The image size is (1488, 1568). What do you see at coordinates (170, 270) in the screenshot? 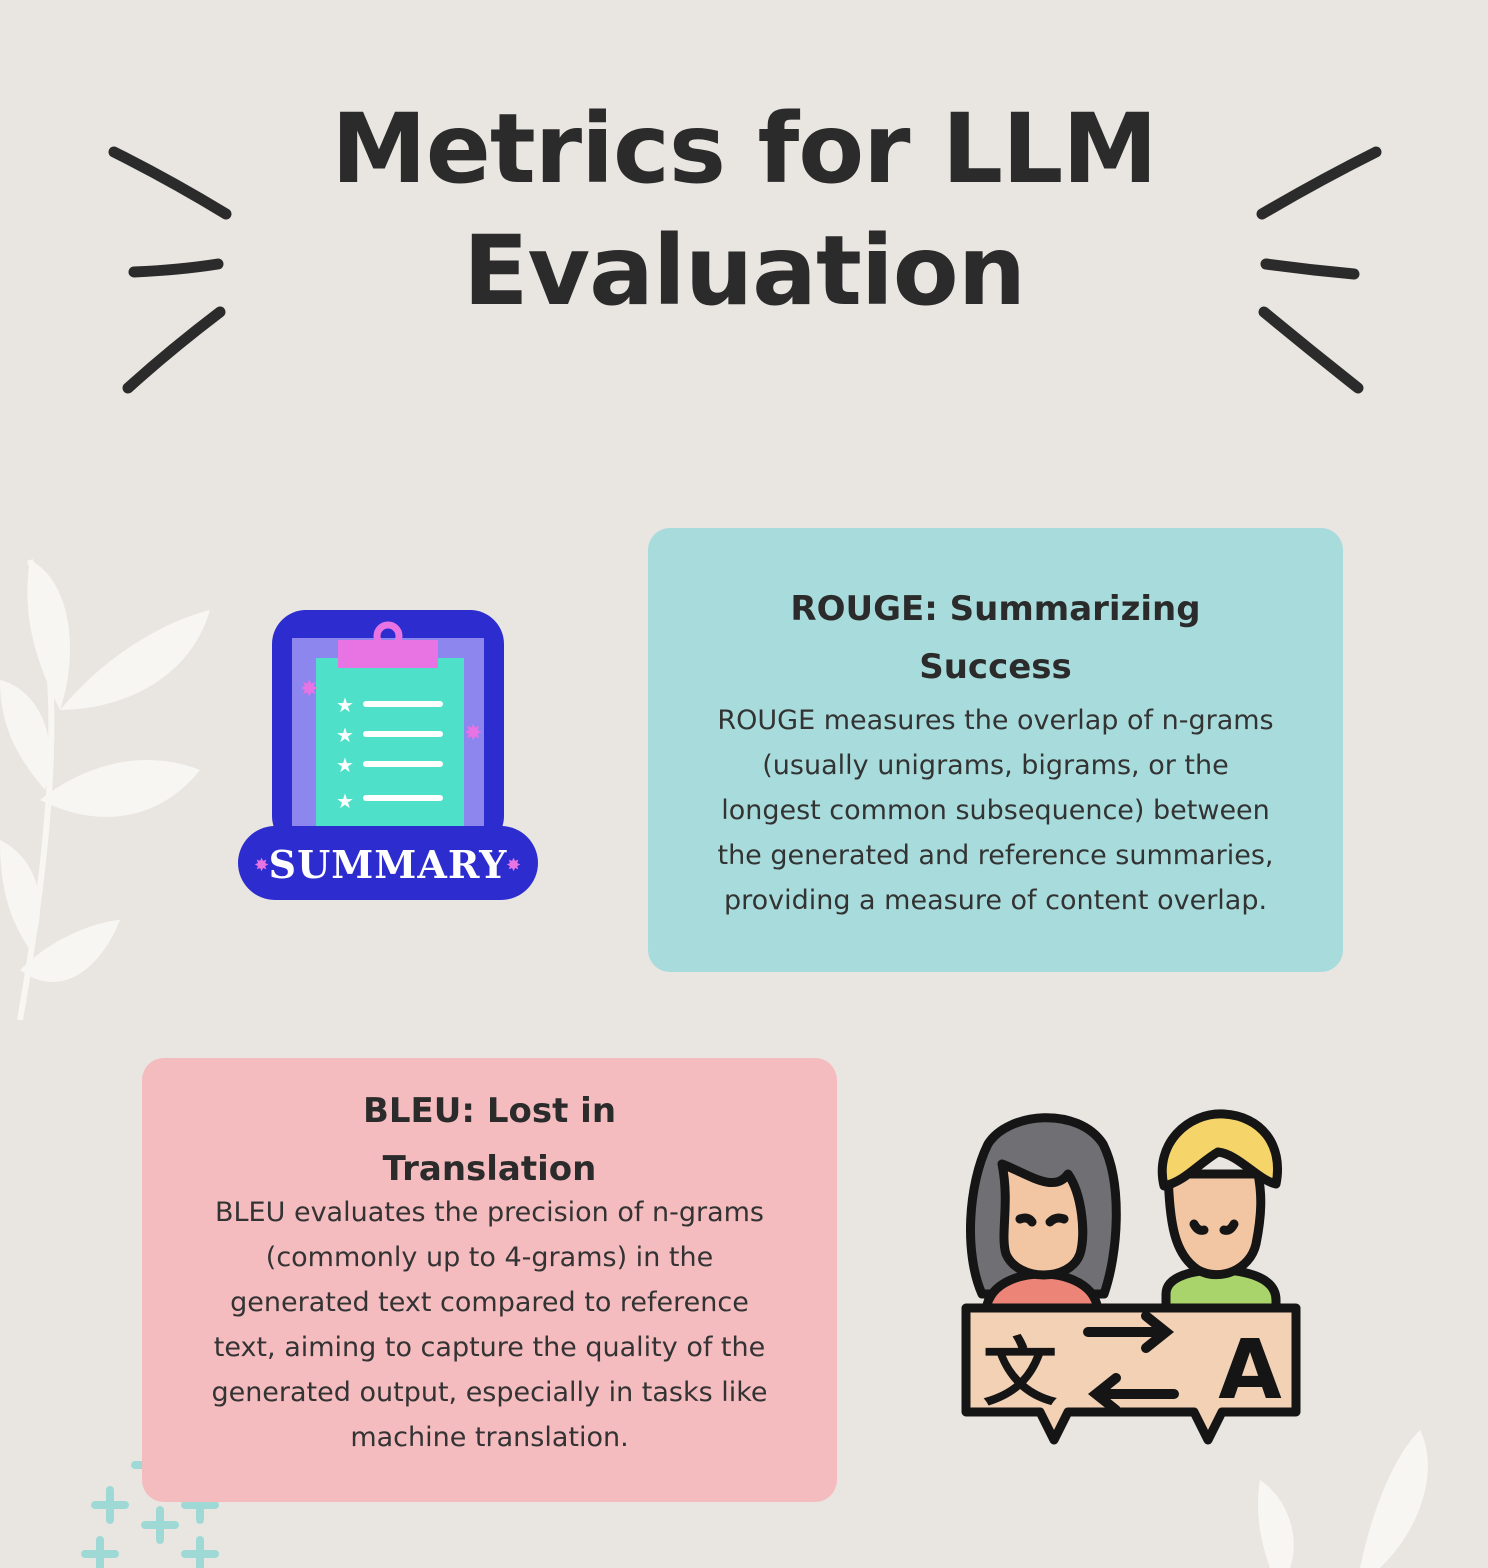
I see `title-accent-left` at bounding box center [170, 270].